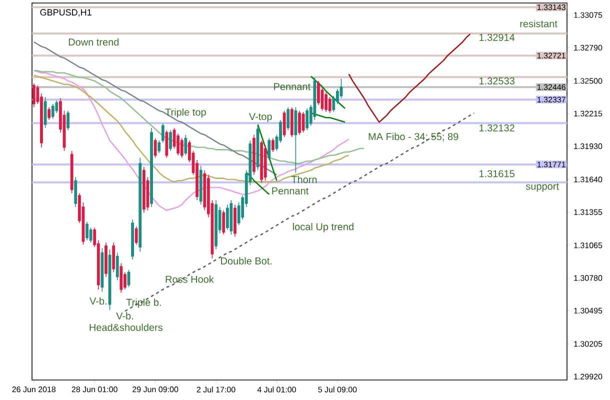 Image resolution: width=610 pixels, height=400 pixels. I want to click on annotation: 1.31615, so click(497, 174).